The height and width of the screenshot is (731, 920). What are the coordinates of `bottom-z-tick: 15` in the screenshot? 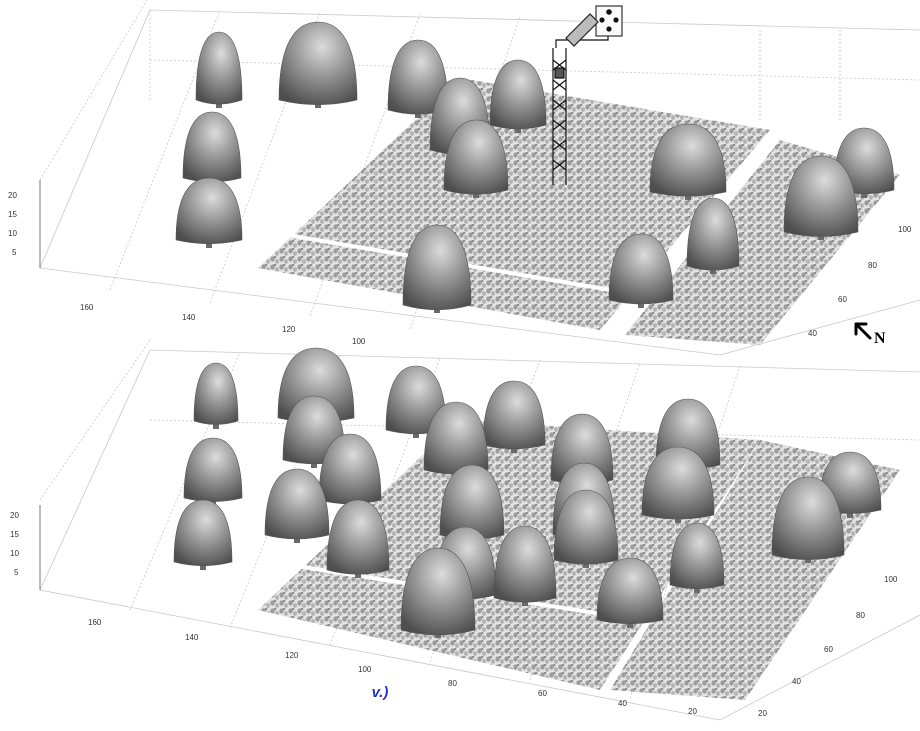 It's located at (14, 534).